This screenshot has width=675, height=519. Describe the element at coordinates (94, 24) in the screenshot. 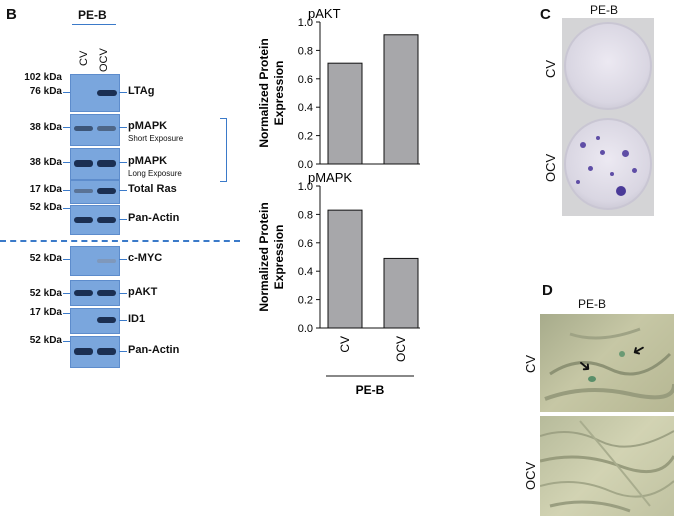

I see `cell-line-underline` at that location.